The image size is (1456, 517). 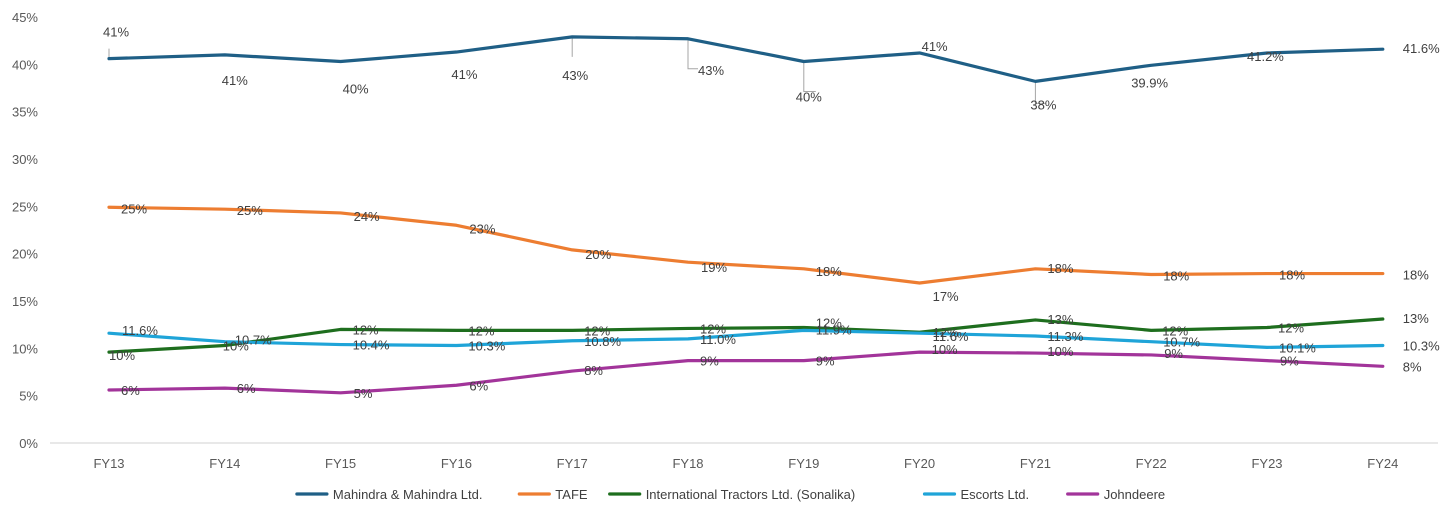 I want to click on data-label: 11.3%, so click(x=1065, y=336).